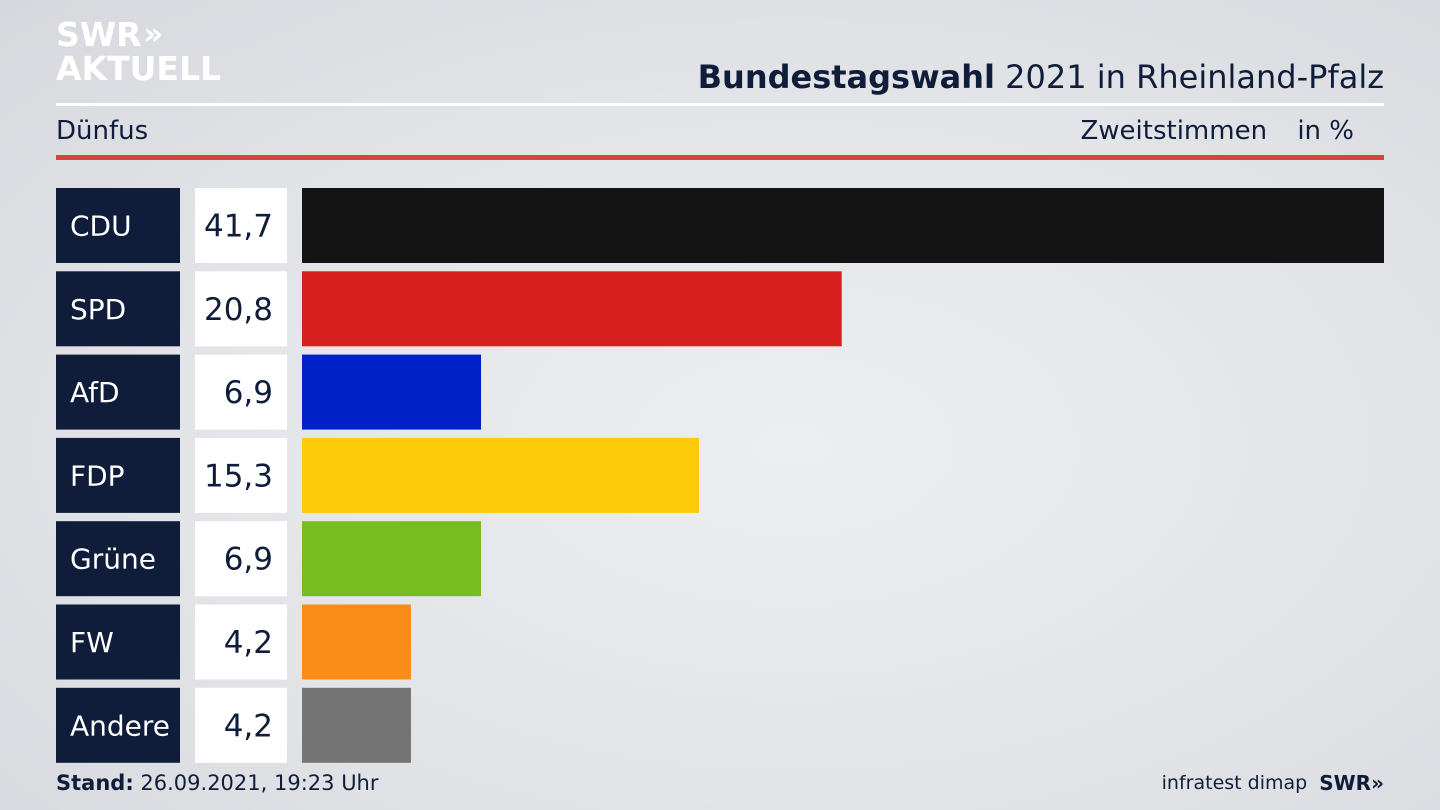  I want to click on data-label-fdp: 15,3, so click(238, 476).